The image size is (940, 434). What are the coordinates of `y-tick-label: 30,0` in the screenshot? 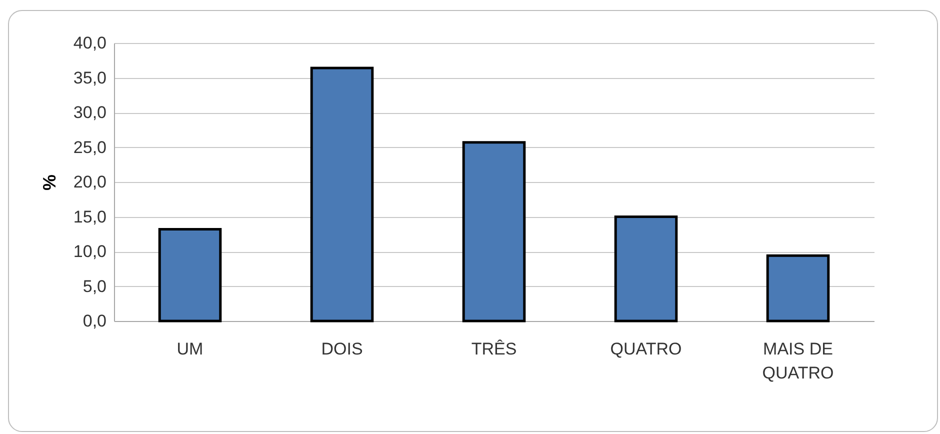 It's located at (89, 112).